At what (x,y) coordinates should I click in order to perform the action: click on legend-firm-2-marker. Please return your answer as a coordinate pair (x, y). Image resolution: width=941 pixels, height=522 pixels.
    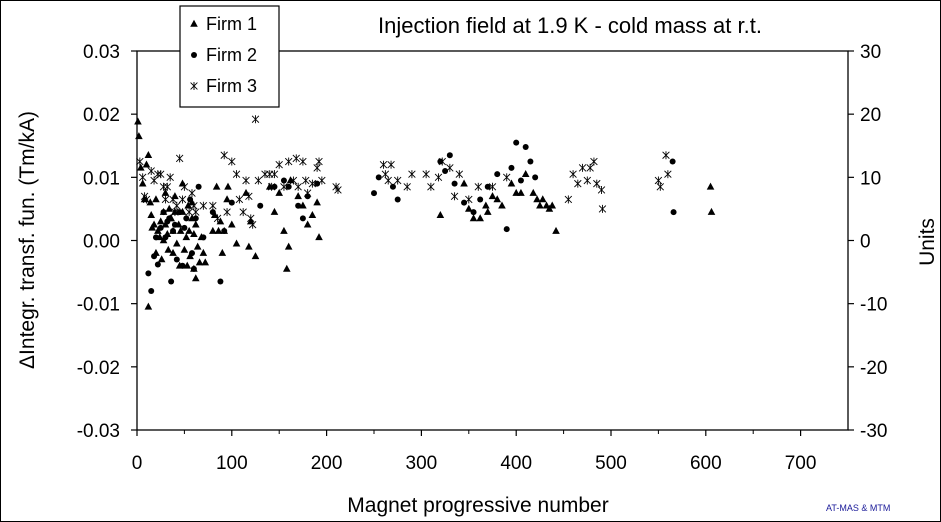
    Looking at the image, I should click on (194, 55).